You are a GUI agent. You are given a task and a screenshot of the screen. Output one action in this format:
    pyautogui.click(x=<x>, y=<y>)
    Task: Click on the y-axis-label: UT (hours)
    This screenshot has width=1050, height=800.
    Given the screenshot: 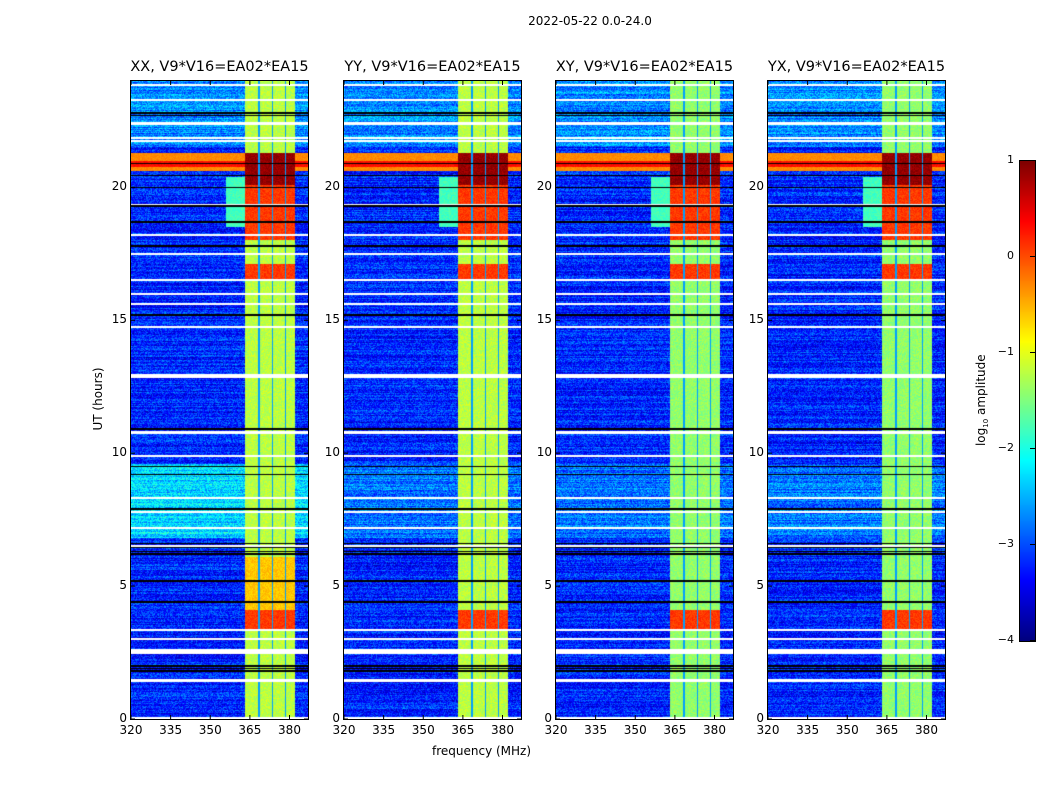 What is the action you would take?
    pyautogui.click(x=98, y=399)
    